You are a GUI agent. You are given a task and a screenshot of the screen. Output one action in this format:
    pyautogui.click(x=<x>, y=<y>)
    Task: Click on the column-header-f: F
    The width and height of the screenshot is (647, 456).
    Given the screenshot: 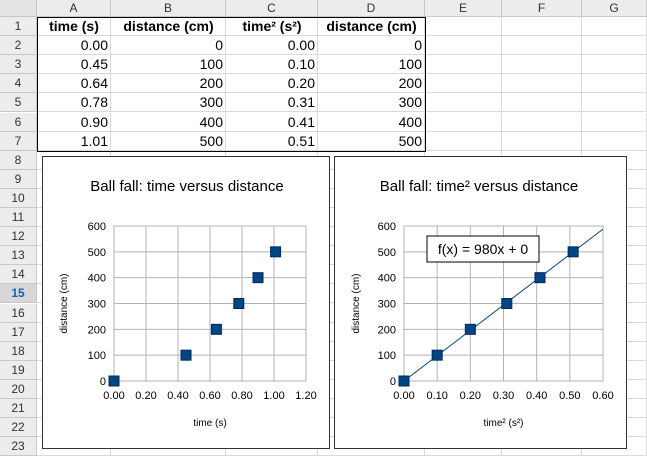 What is the action you would take?
    pyautogui.click(x=542, y=8)
    